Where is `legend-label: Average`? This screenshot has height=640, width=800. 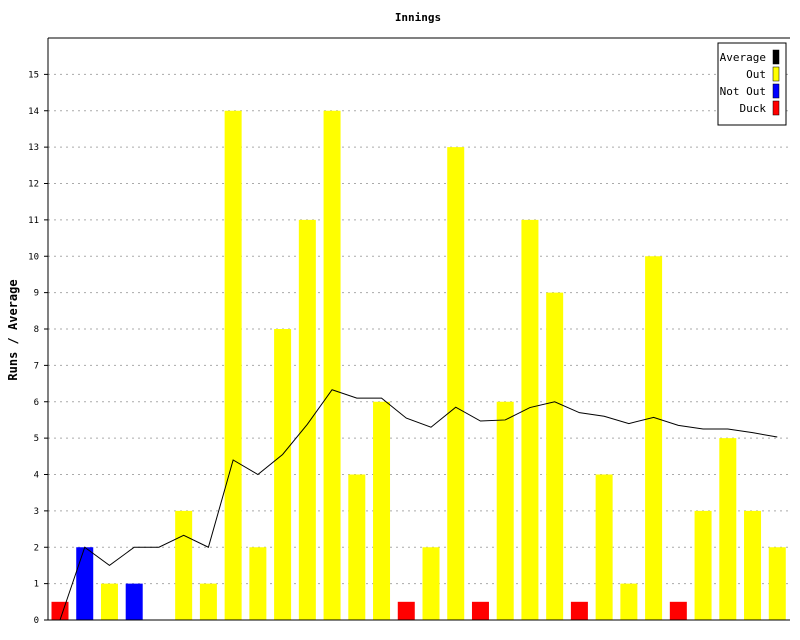
legend-label: Average is located at coordinates (743, 57).